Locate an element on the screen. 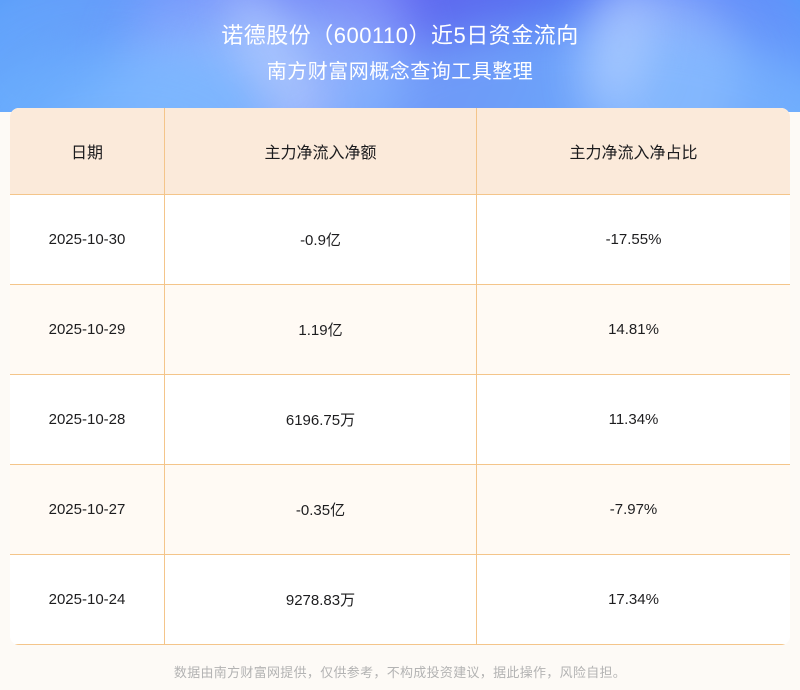  table-row: 2025-10-27 -0.35亿 -7.97% is located at coordinates (400, 510).